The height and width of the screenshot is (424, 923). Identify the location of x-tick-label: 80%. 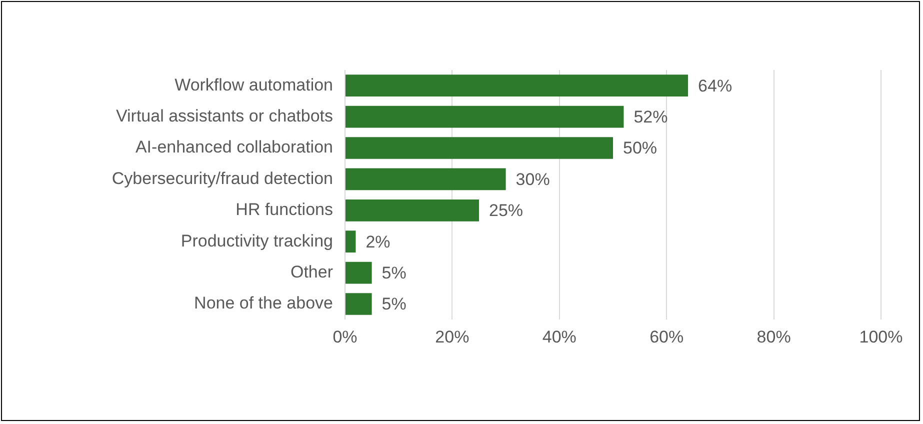
(773, 336).